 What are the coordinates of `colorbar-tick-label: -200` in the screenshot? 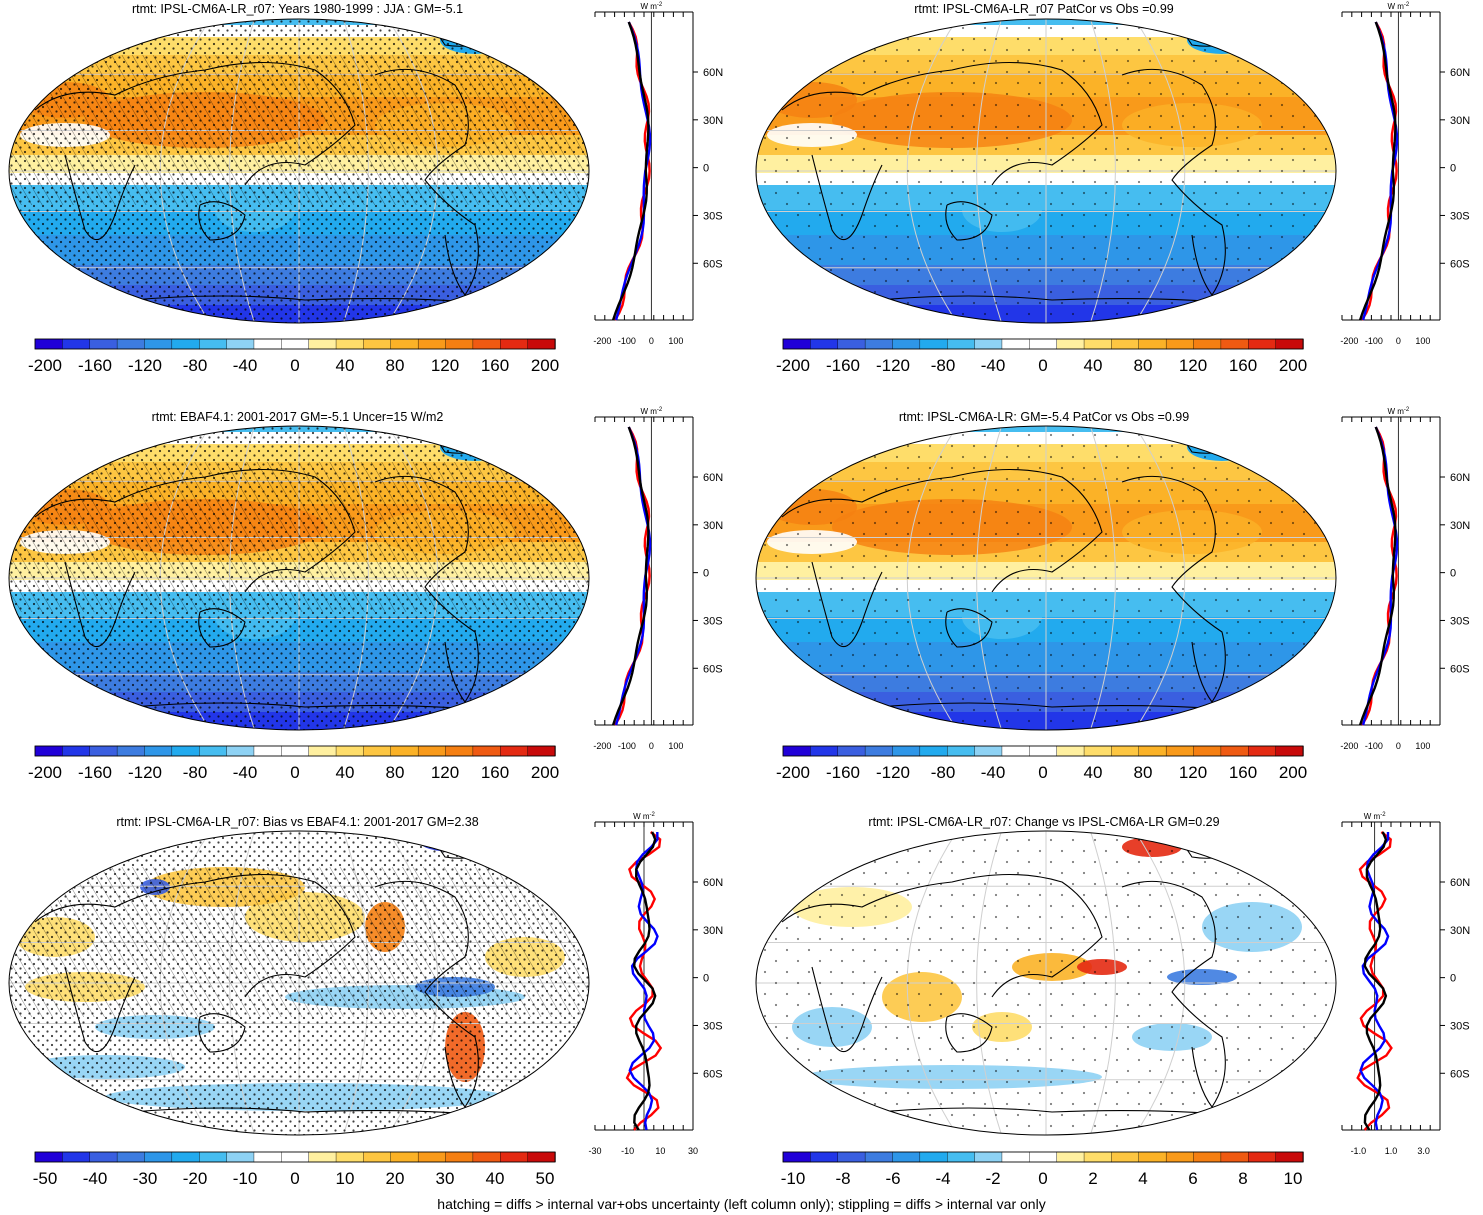 It's located at (793, 772).